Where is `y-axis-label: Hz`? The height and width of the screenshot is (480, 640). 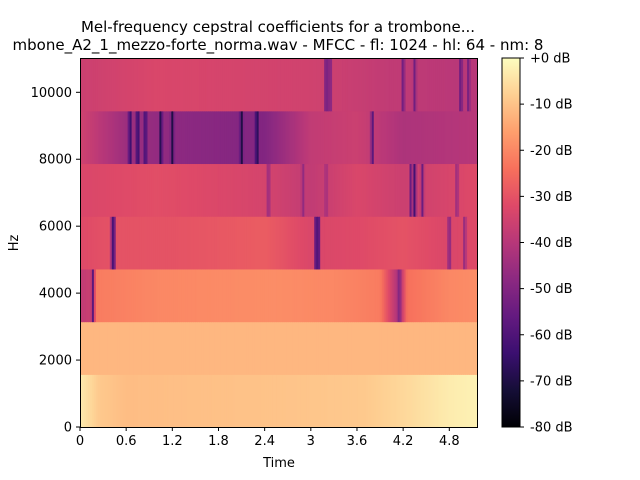
y-axis-label: Hz is located at coordinates (14, 243).